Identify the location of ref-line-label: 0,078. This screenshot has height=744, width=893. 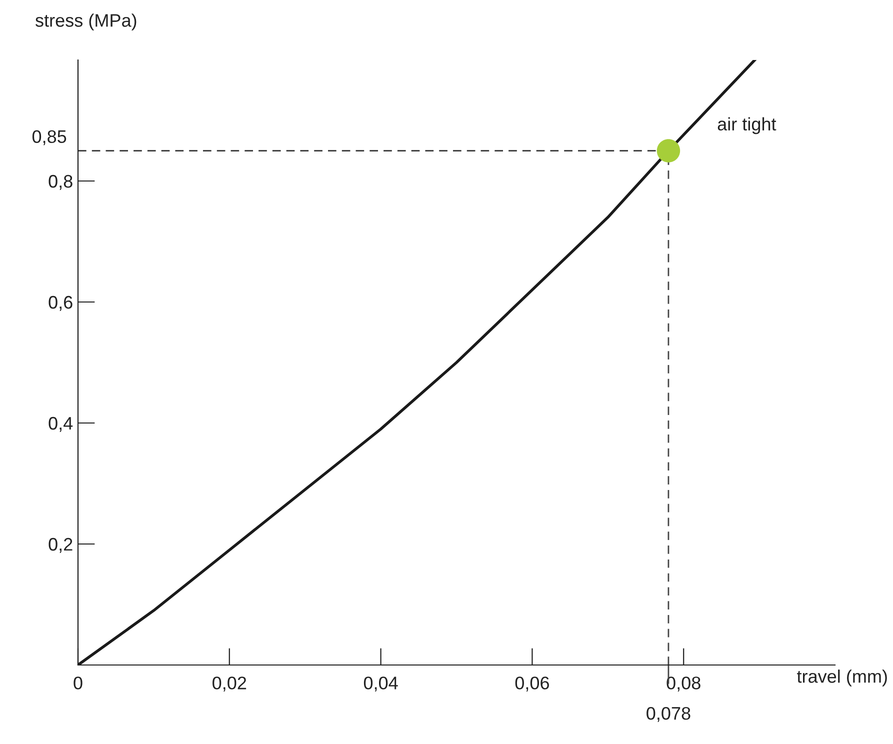
(668, 714).